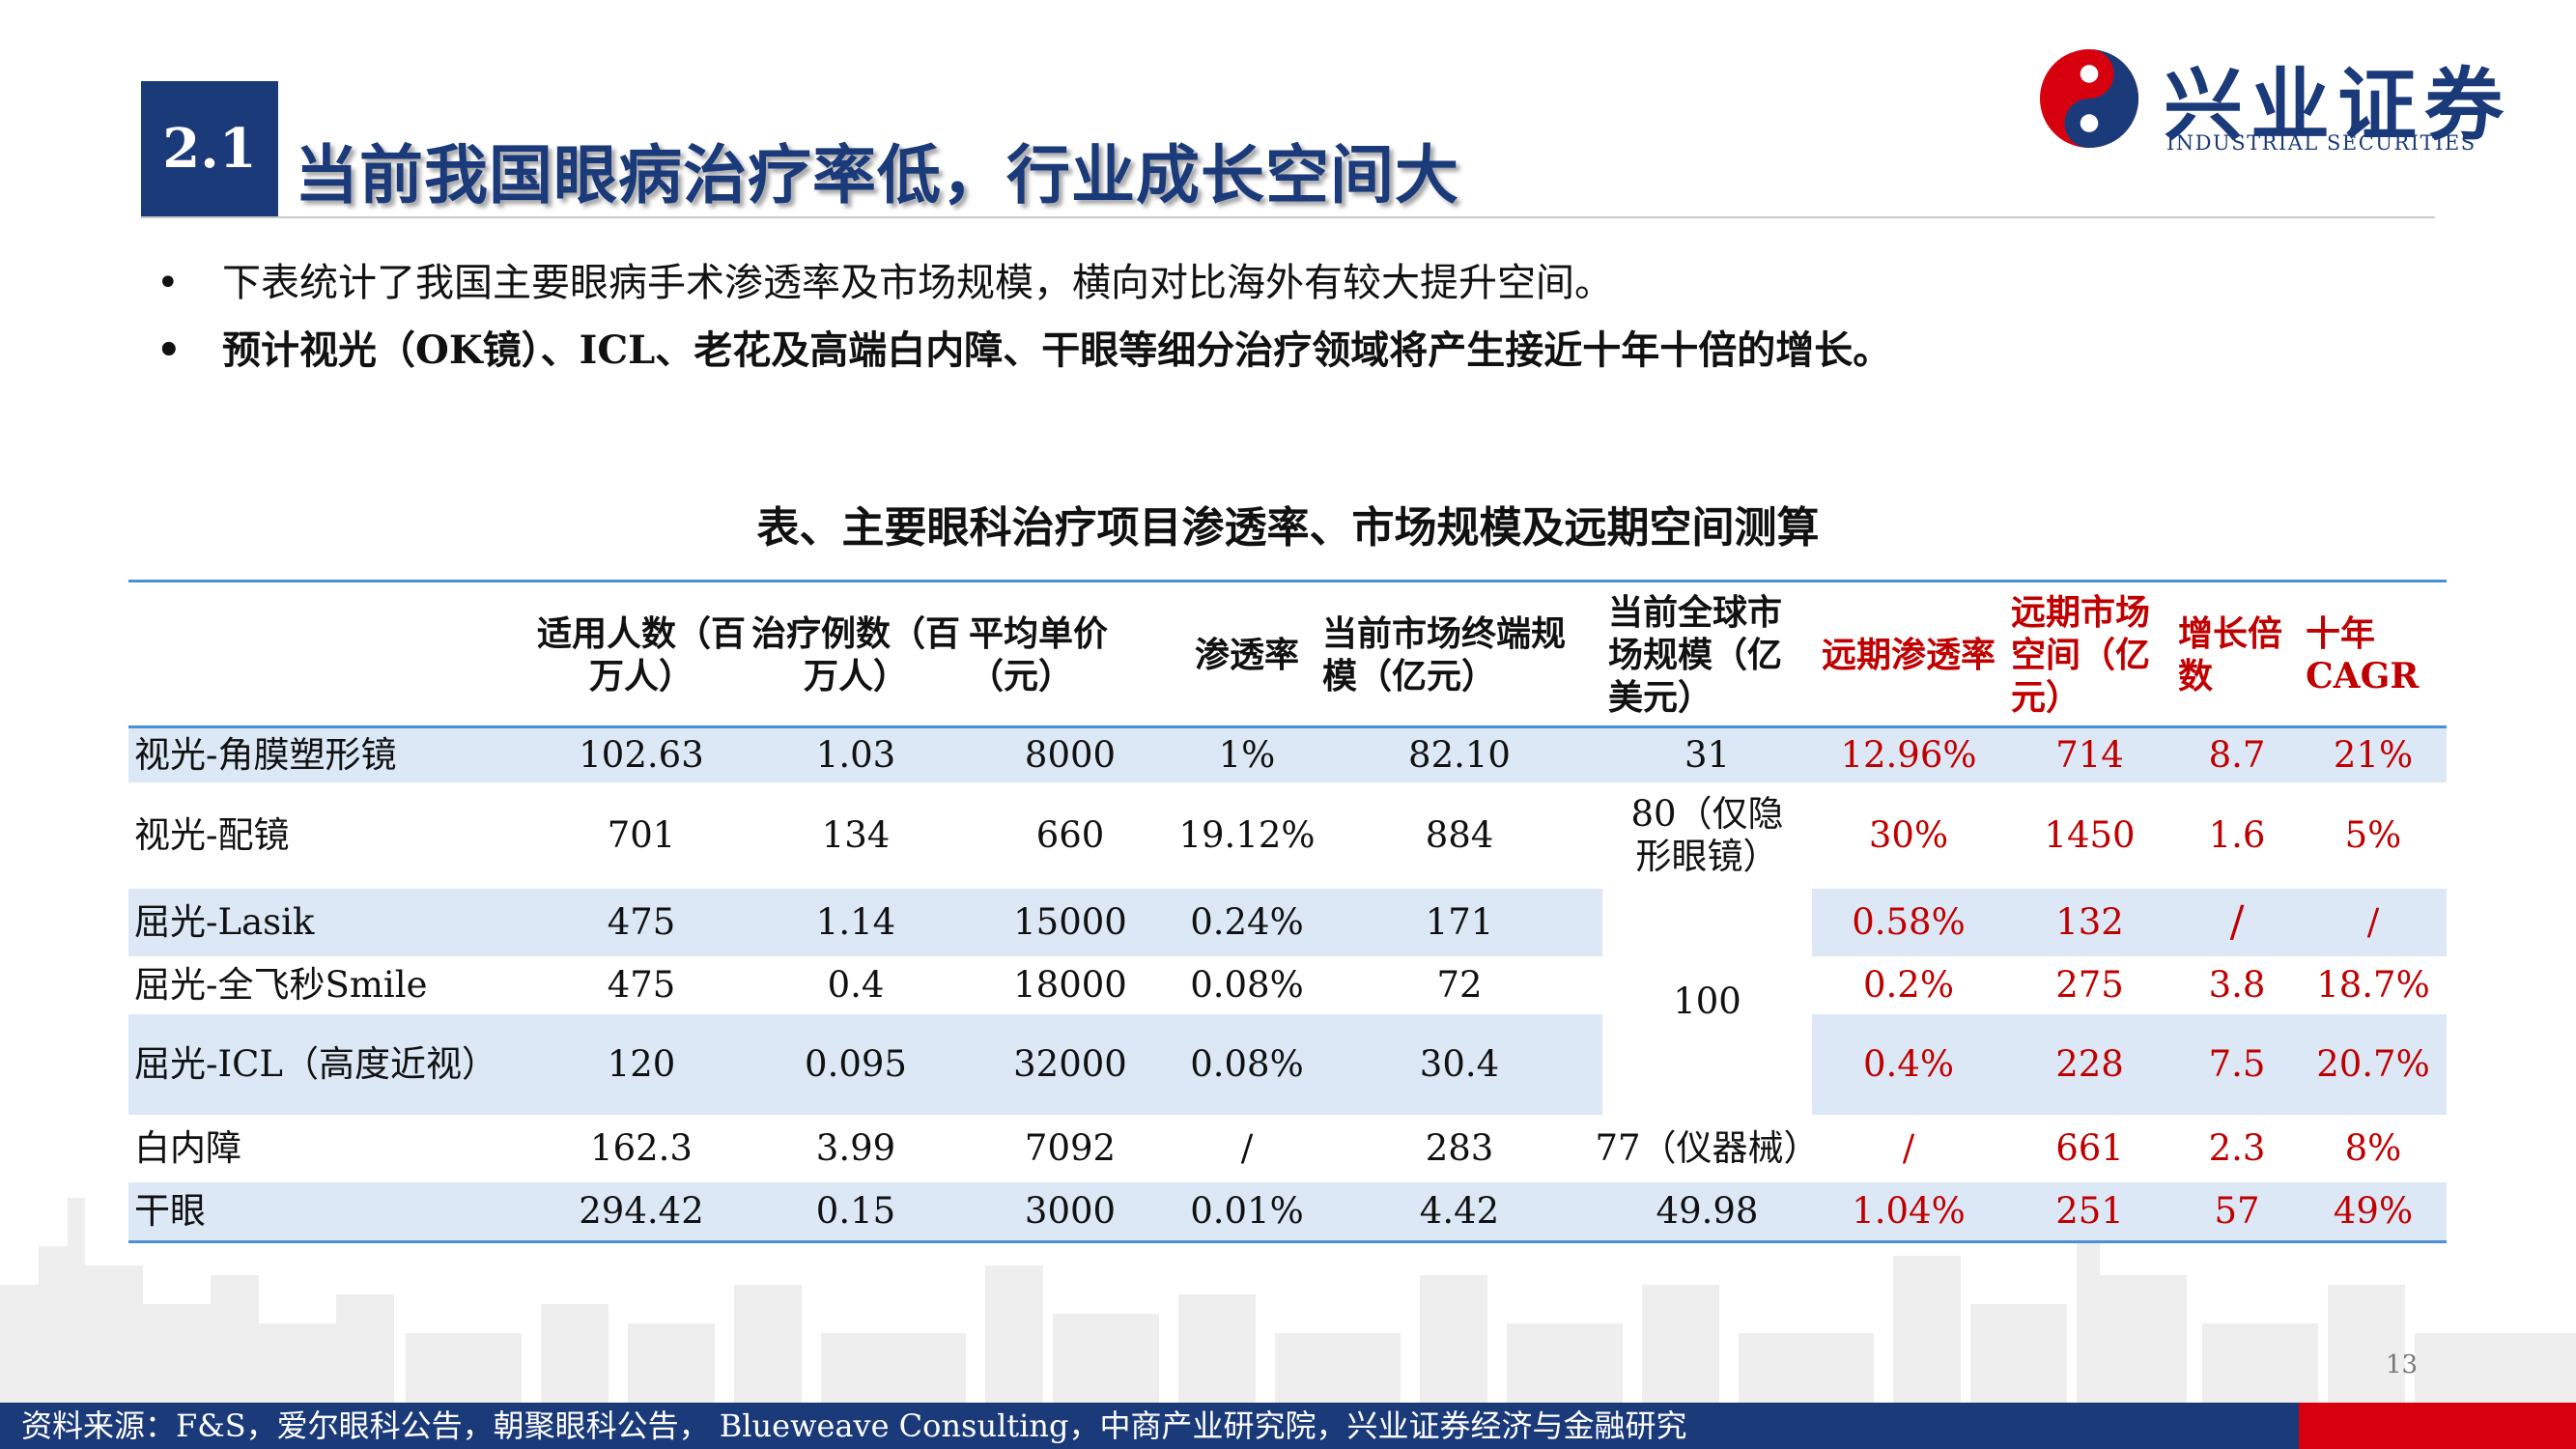 Image resolution: width=2576 pixels, height=1449 pixels. What do you see at coordinates (1459, 835) in the screenshot?
I see `cell-market: 884` at bounding box center [1459, 835].